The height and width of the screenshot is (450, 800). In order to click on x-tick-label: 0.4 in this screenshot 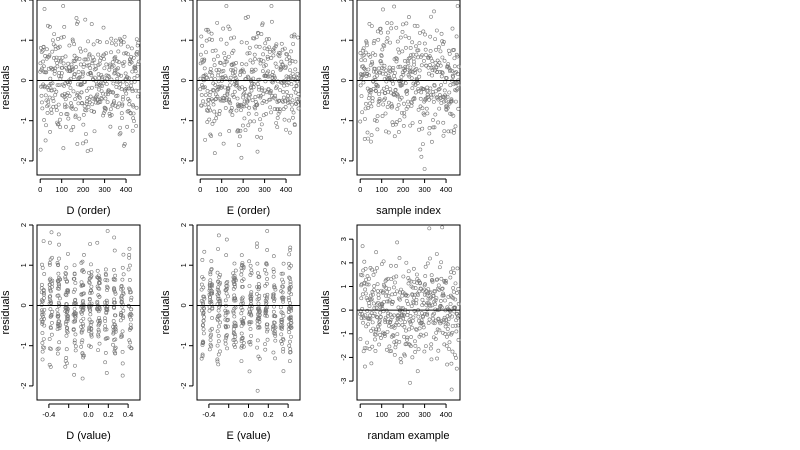, I will do `click(128, 414)`.